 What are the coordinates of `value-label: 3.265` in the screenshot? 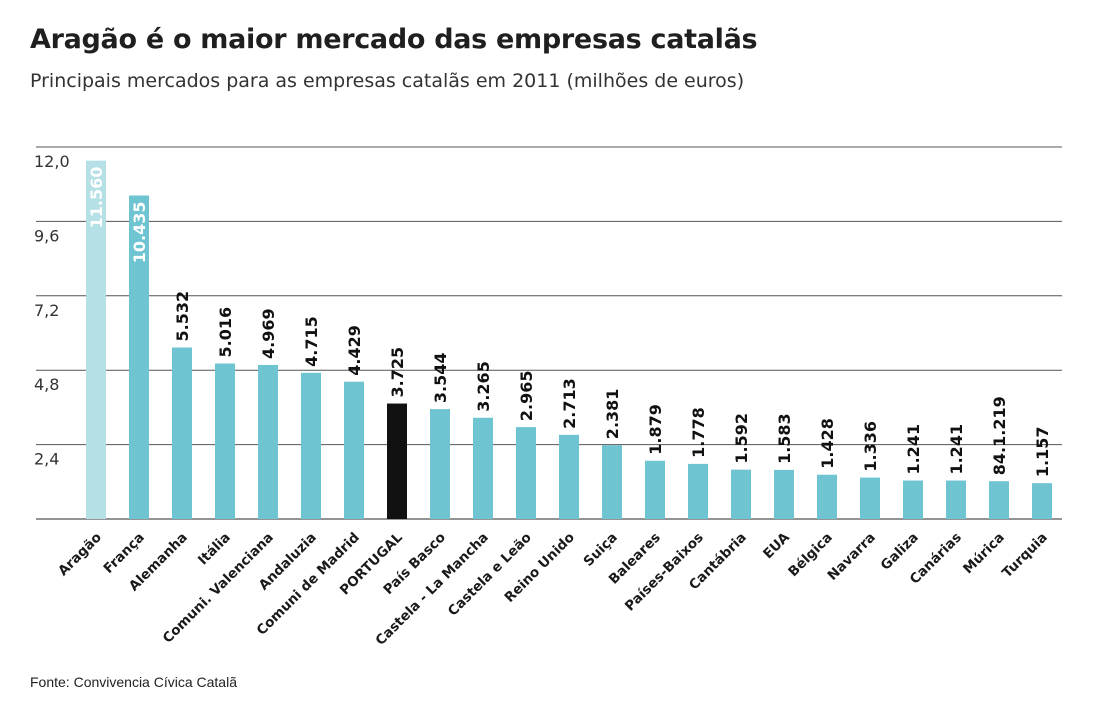 It's located at (483, 386).